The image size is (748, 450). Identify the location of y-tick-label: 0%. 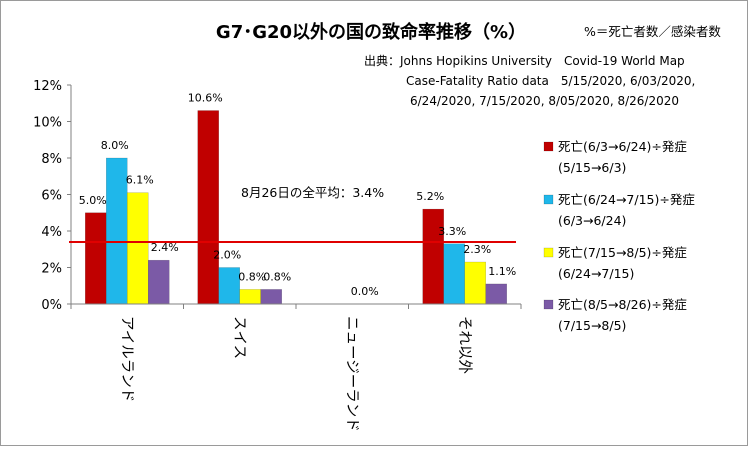
(51, 305).